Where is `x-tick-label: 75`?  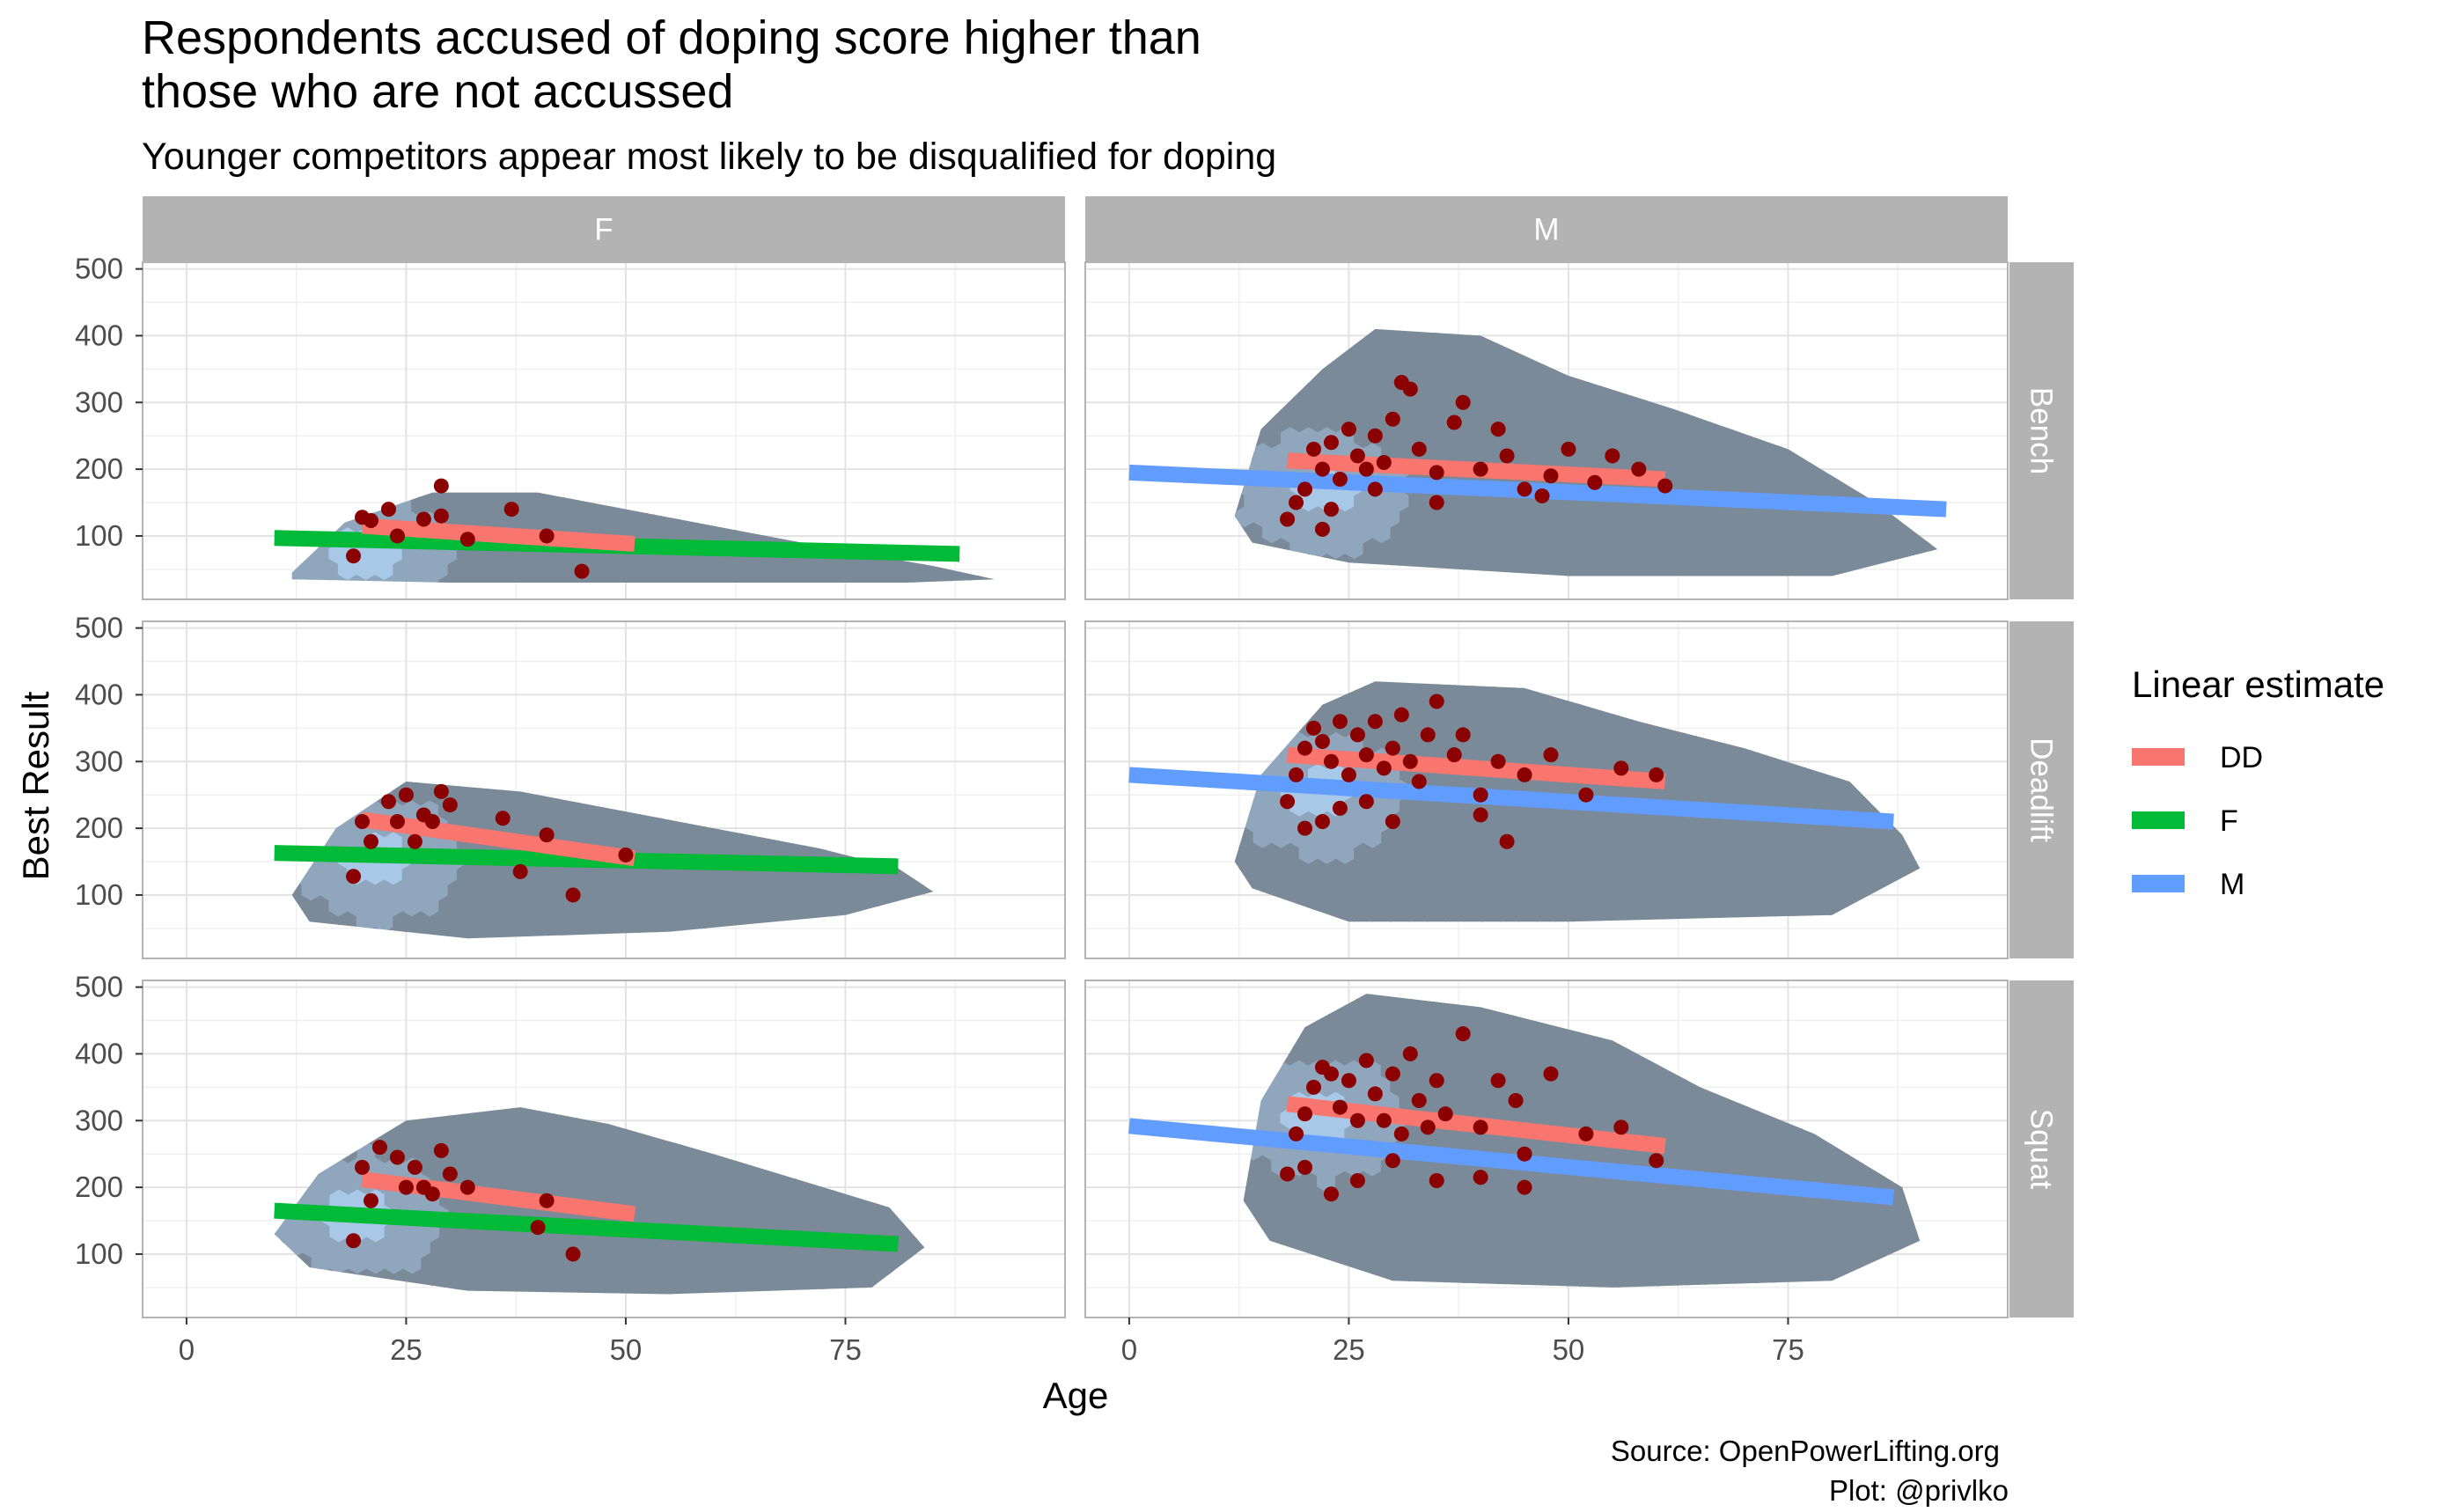
x-tick-label: 75 is located at coordinates (1788, 1349).